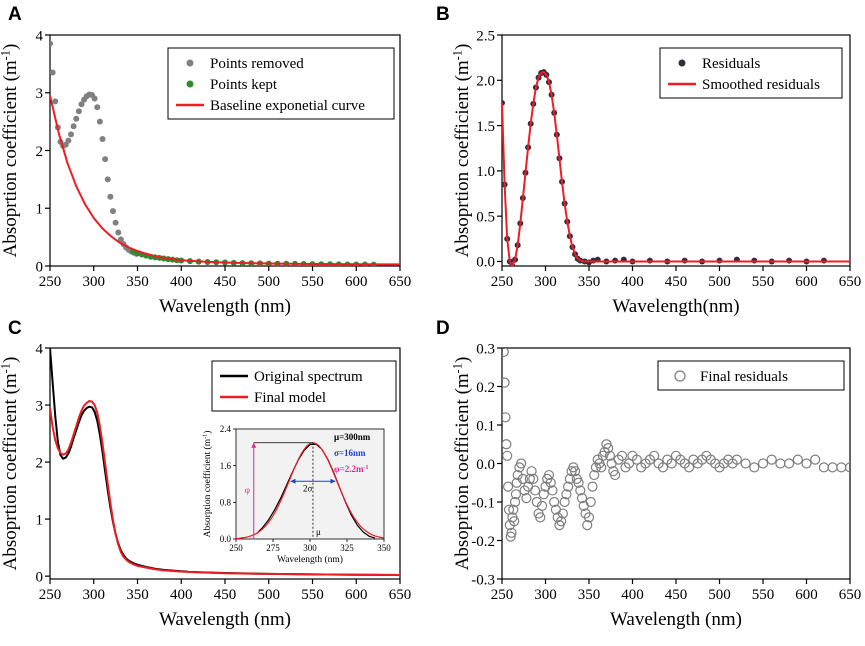  I want to click on x-tick-label: 350, so click(589, 282).